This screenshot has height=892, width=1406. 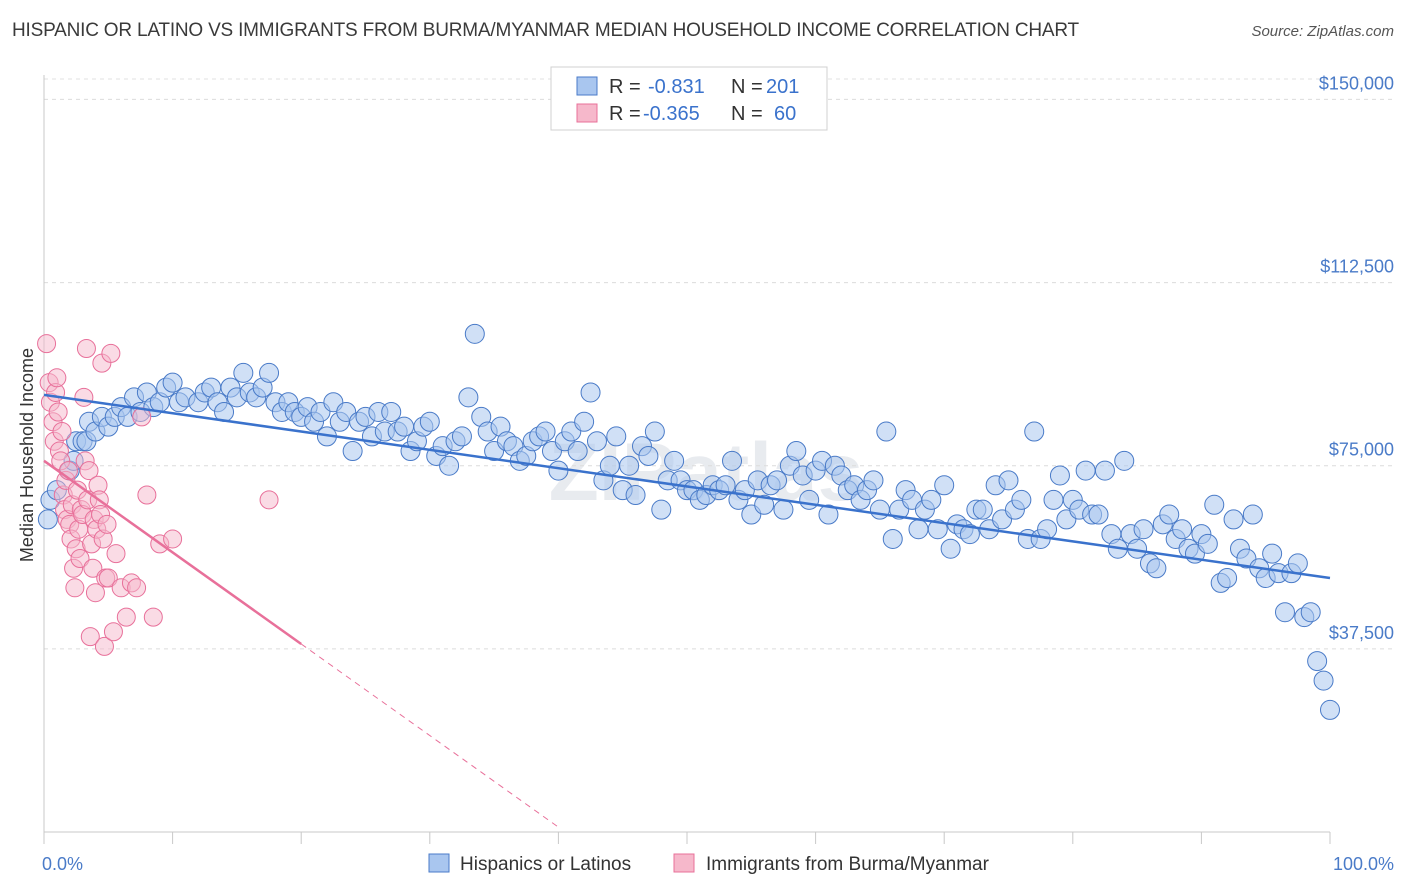 I want to click on x-tick-label-min: 0.0%, so click(x=62, y=864).